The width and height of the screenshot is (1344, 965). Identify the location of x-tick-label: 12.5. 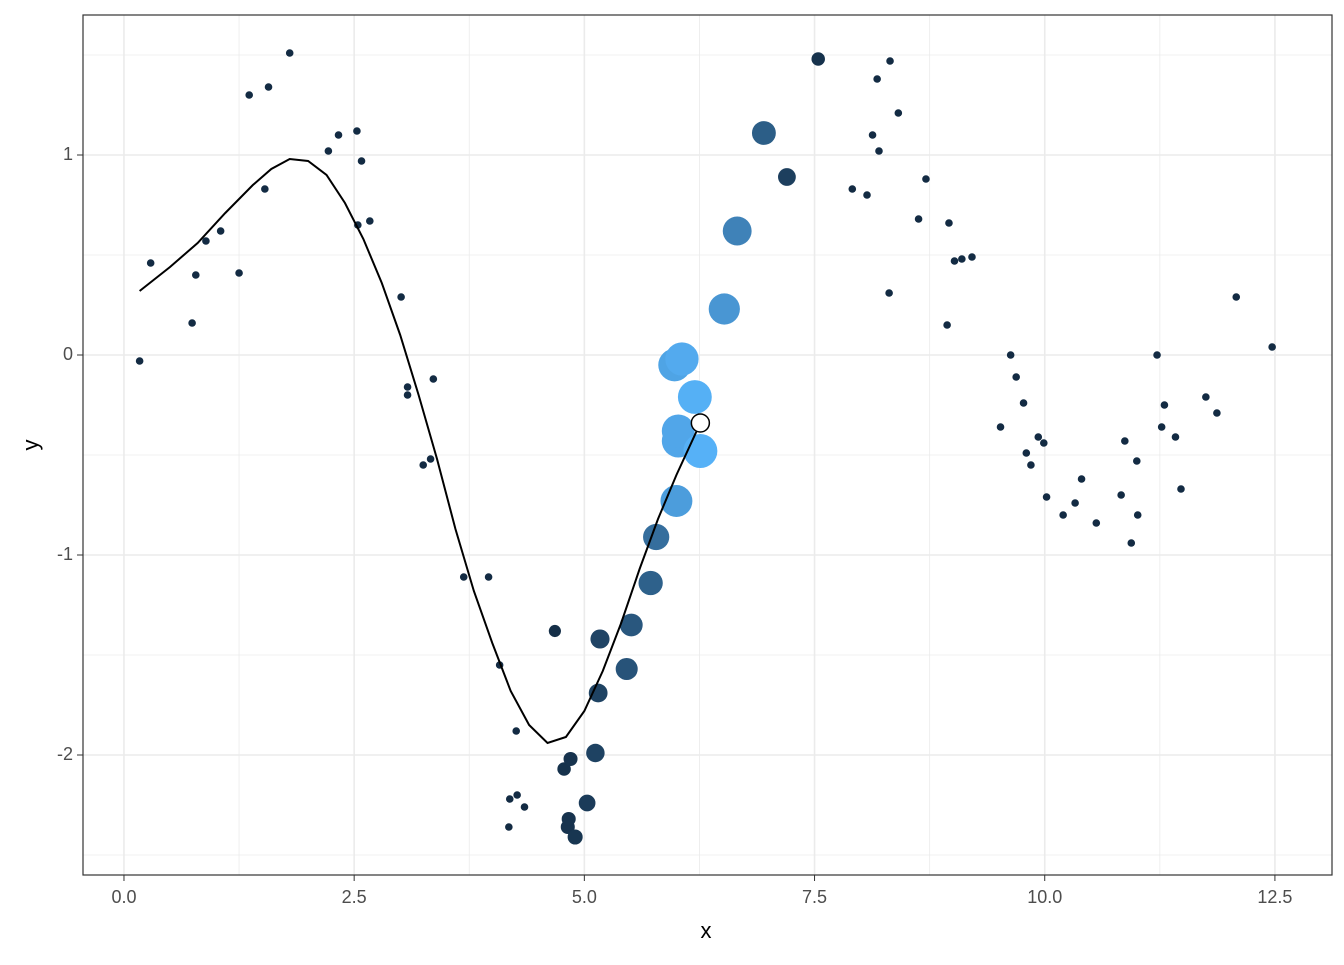
(1274, 897).